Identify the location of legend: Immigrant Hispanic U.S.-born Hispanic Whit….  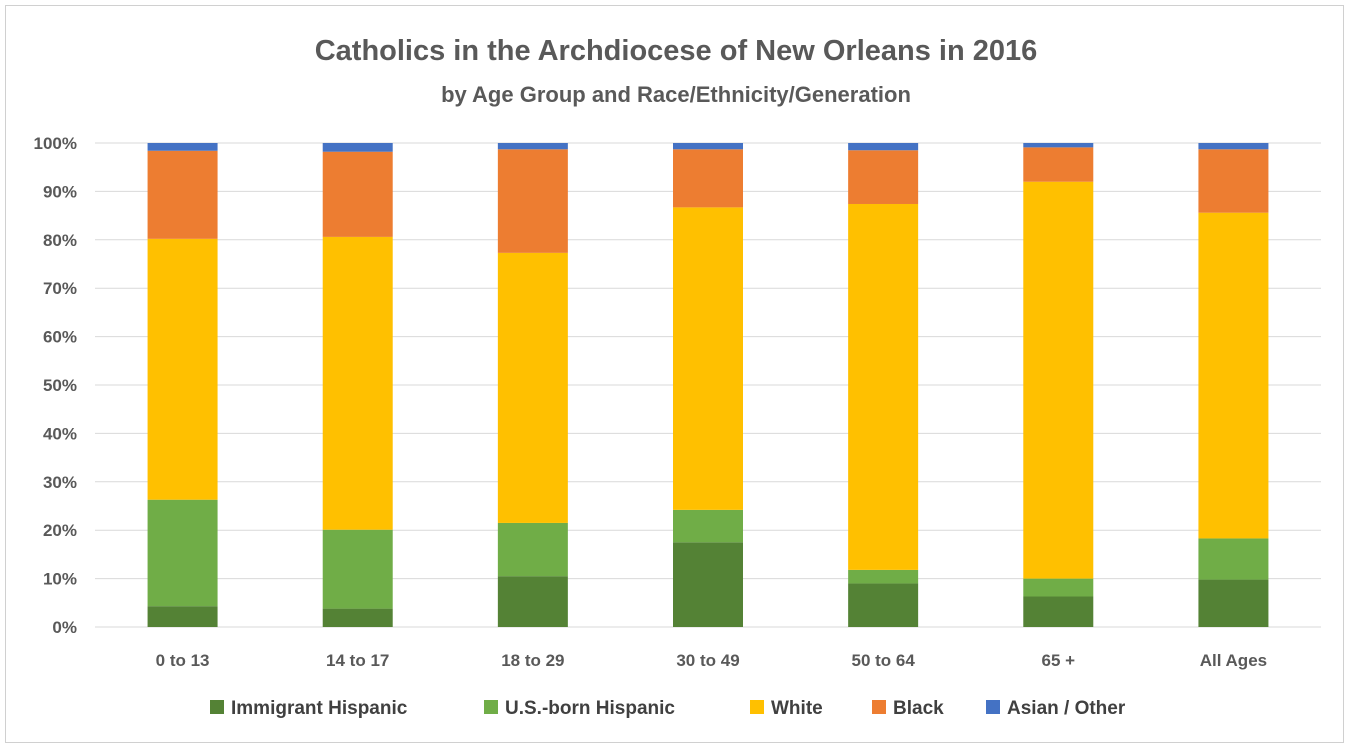
(668, 708).